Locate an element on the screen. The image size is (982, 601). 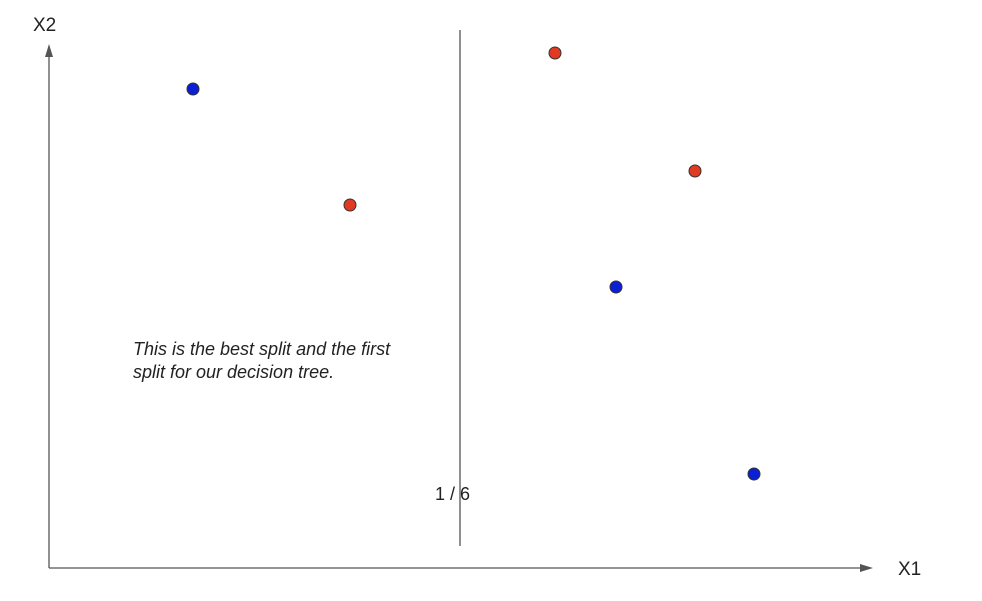
x-axis-arrowhead is located at coordinates (866, 568).